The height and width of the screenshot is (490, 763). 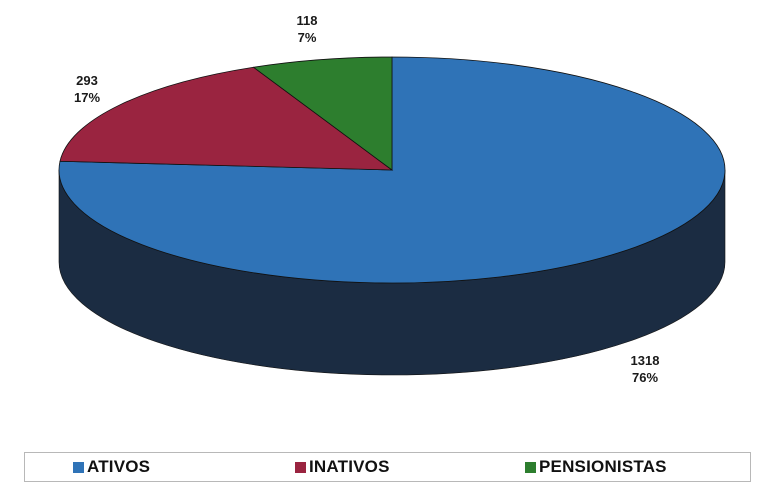 I want to click on data-label-pensionistas-value: 118, so click(x=307, y=20).